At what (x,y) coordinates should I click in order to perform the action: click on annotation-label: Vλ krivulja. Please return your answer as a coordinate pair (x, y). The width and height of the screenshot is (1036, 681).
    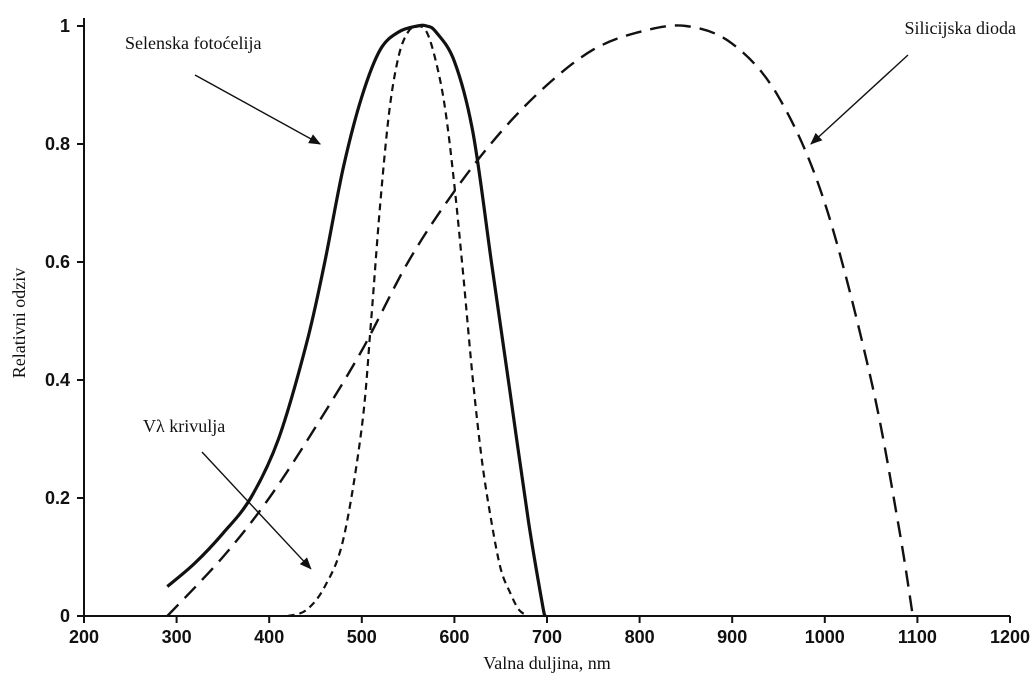
    Looking at the image, I should click on (184, 426).